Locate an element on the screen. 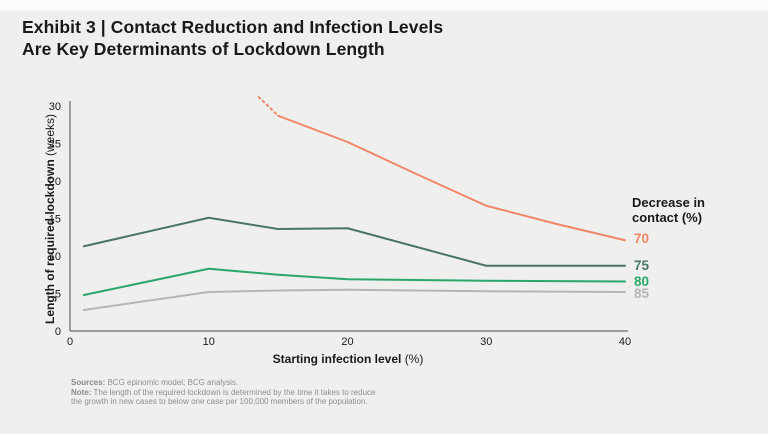 The height and width of the screenshot is (434, 768). legend-item: 85 is located at coordinates (642, 293).